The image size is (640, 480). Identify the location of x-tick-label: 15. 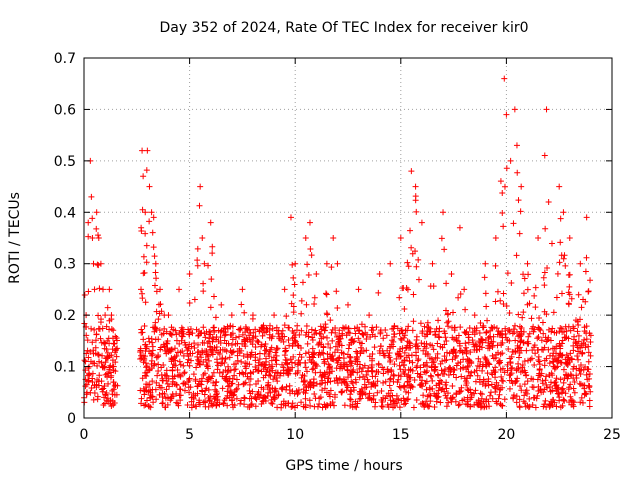
(401, 435).